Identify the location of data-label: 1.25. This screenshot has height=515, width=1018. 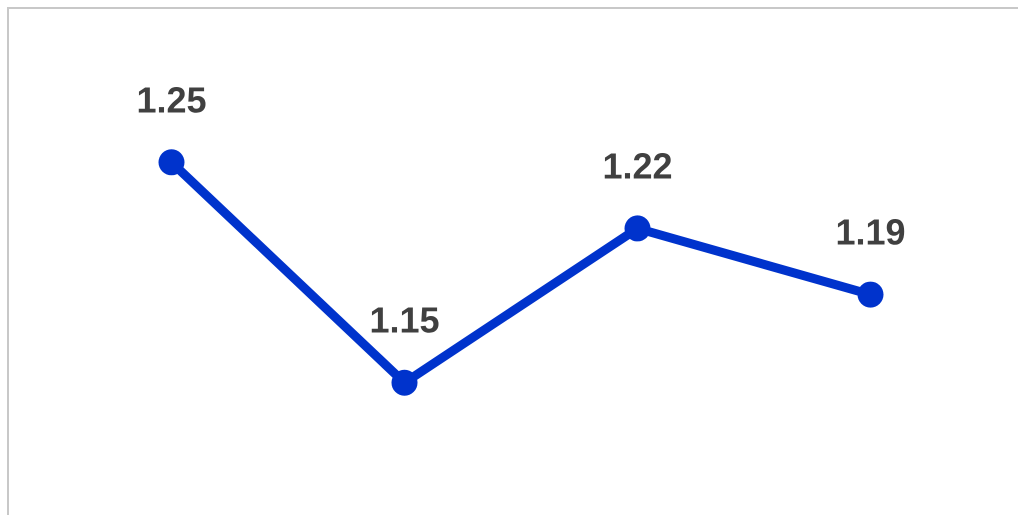
(171, 99).